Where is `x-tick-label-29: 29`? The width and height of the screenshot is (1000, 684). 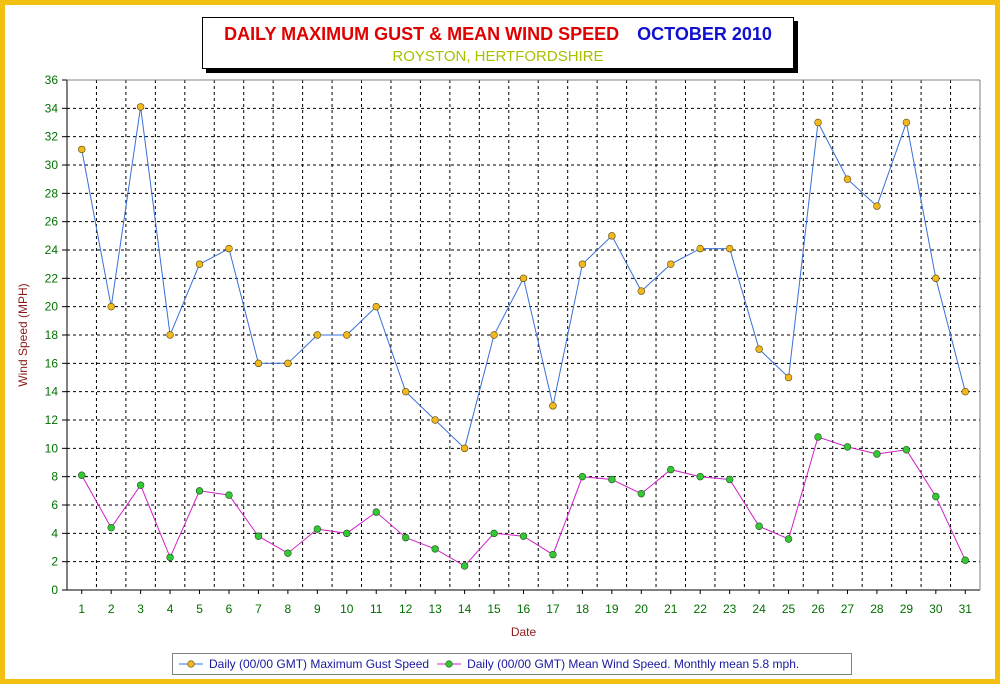 x-tick-label-29: 29 is located at coordinates (907, 609).